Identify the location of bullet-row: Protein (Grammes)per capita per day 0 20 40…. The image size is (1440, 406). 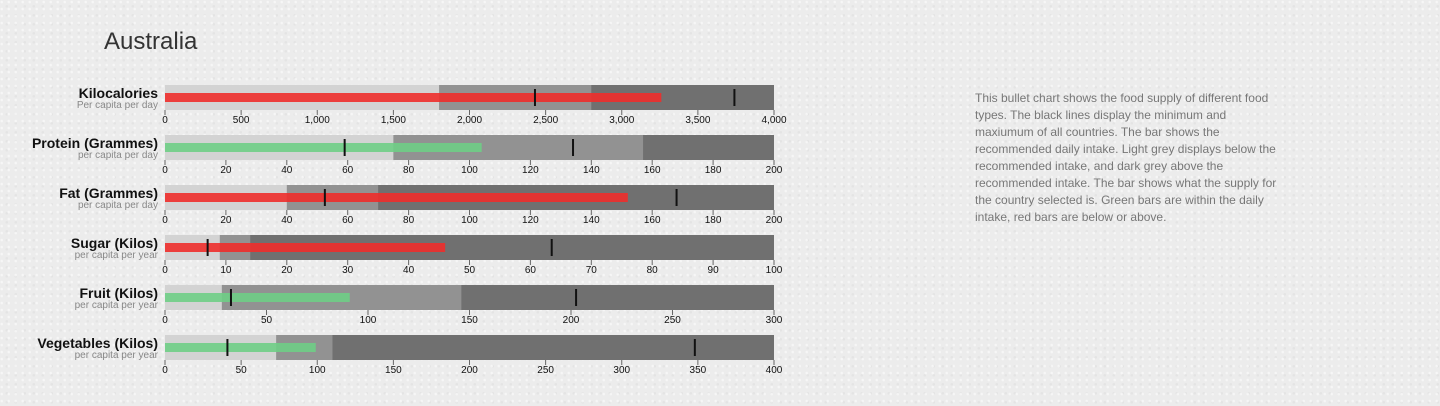
(407, 155).